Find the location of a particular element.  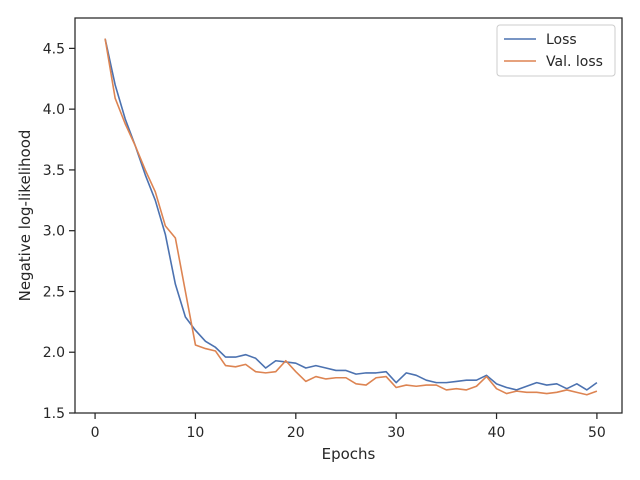

y-axis-ticks: 1.5 2.0 2.5 3.0 3.5 4.0 4.5 is located at coordinates (59, 231).